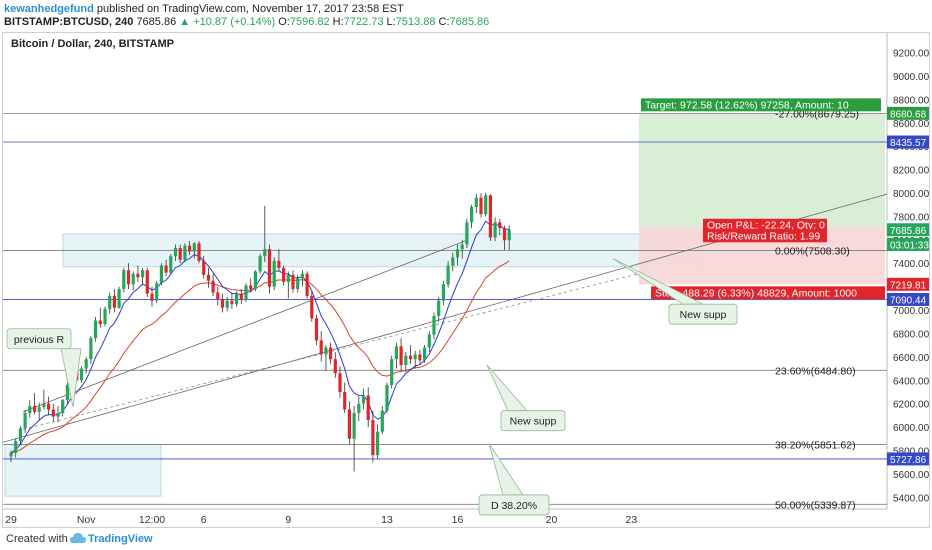 The height and width of the screenshot is (550, 932). What do you see at coordinates (387, 520) in the screenshot?
I see `time-tick-label: 13` at bounding box center [387, 520].